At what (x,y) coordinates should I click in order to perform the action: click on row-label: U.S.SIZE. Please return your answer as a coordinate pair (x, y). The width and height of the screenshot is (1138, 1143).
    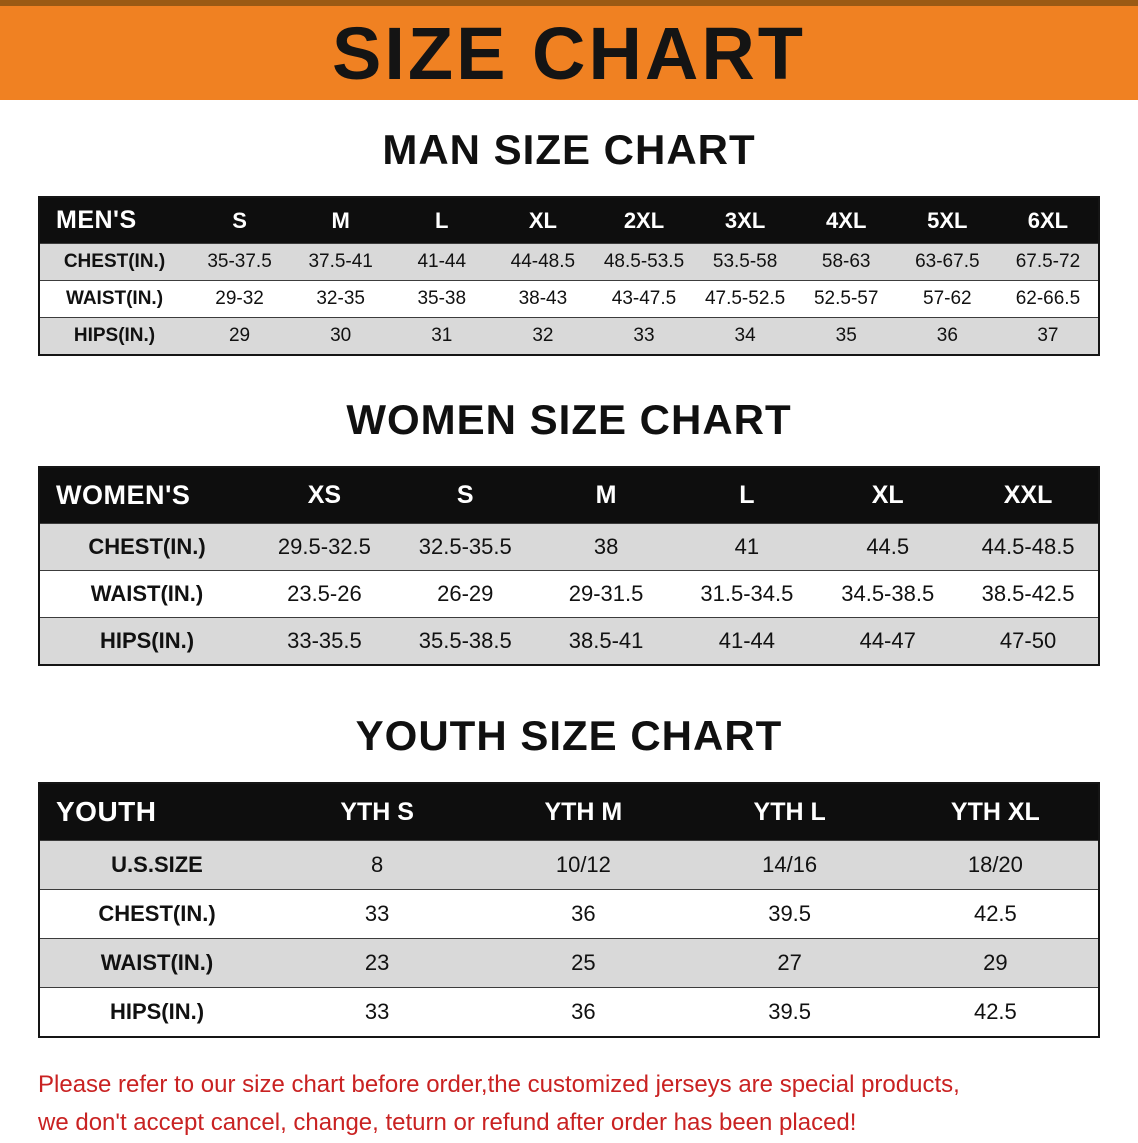
    Looking at the image, I should click on (157, 864).